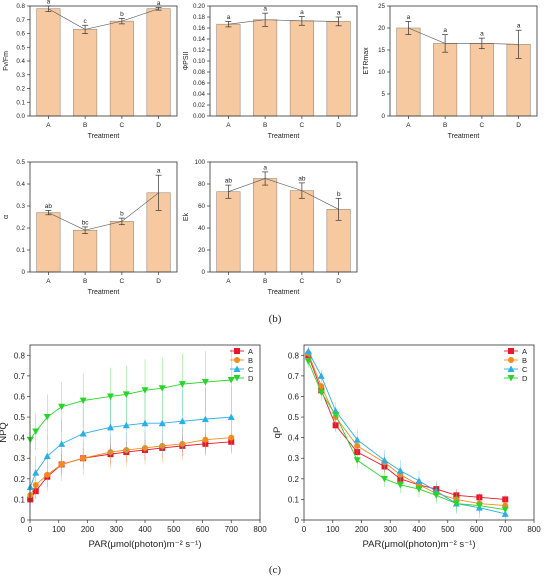 Image resolution: width=550 pixels, height=577 pixels. Describe the element at coordinates (525, 369) in the screenshot. I see `qp-legend-label: C` at that location.